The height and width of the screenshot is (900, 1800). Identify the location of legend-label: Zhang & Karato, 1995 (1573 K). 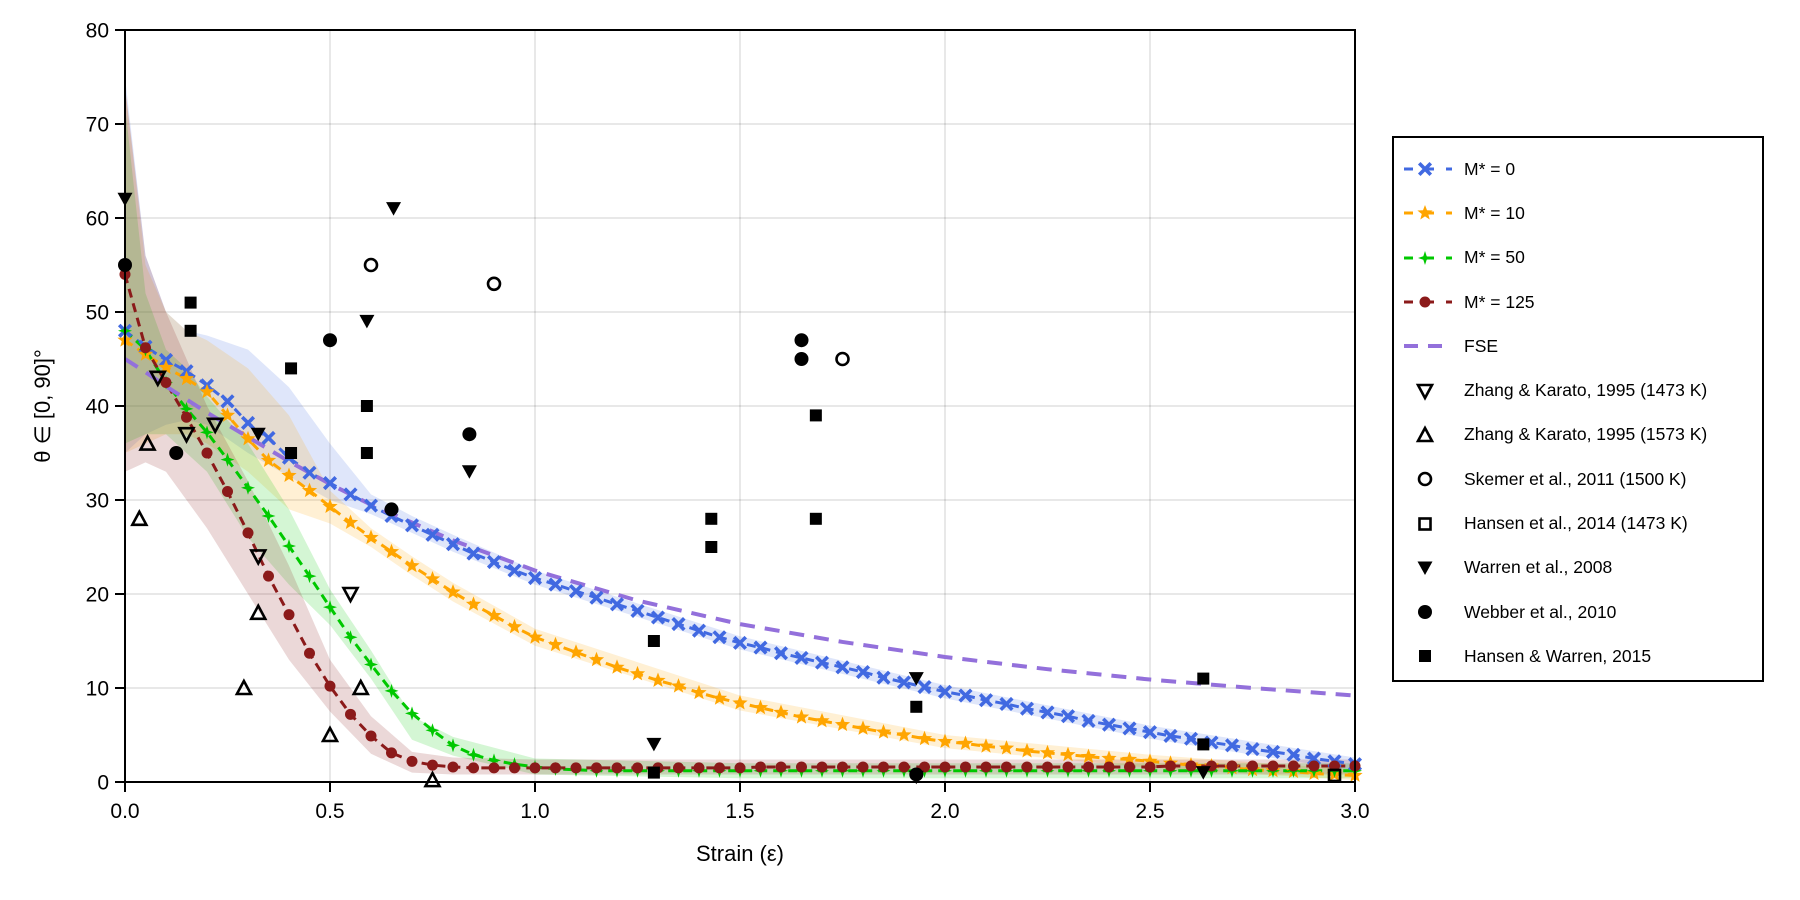
(1586, 434).